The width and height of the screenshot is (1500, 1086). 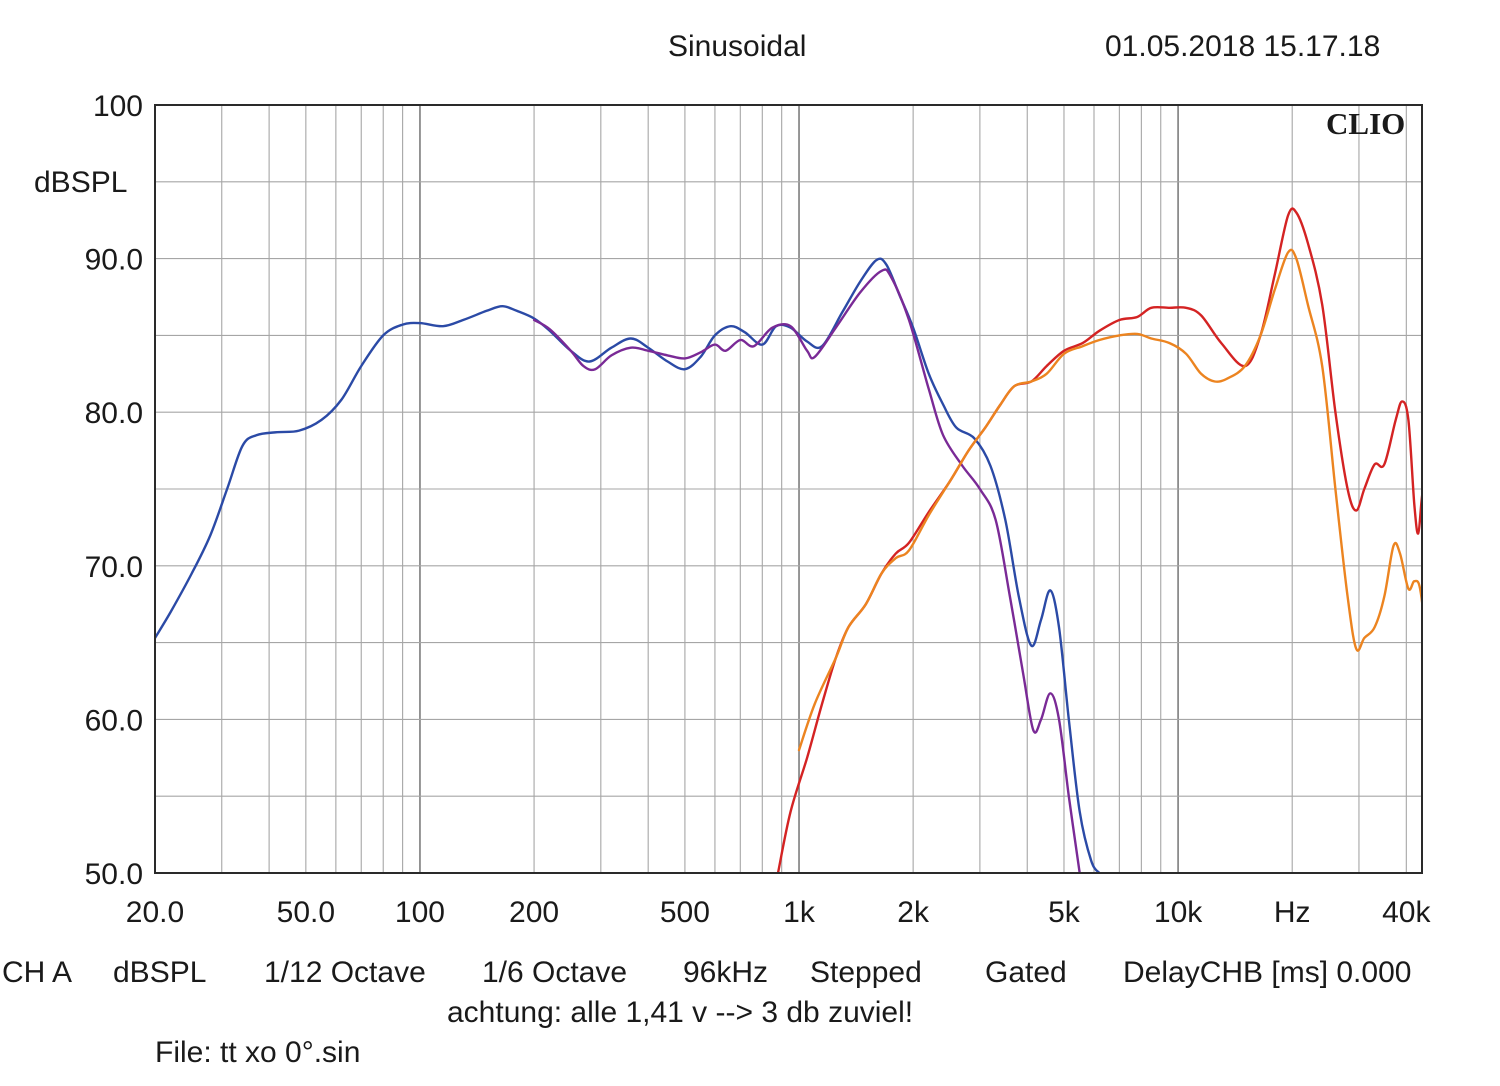 What do you see at coordinates (160, 972) in the screenshot?
I see `unit-label: dBSPL` at bounding box center [160, 972].